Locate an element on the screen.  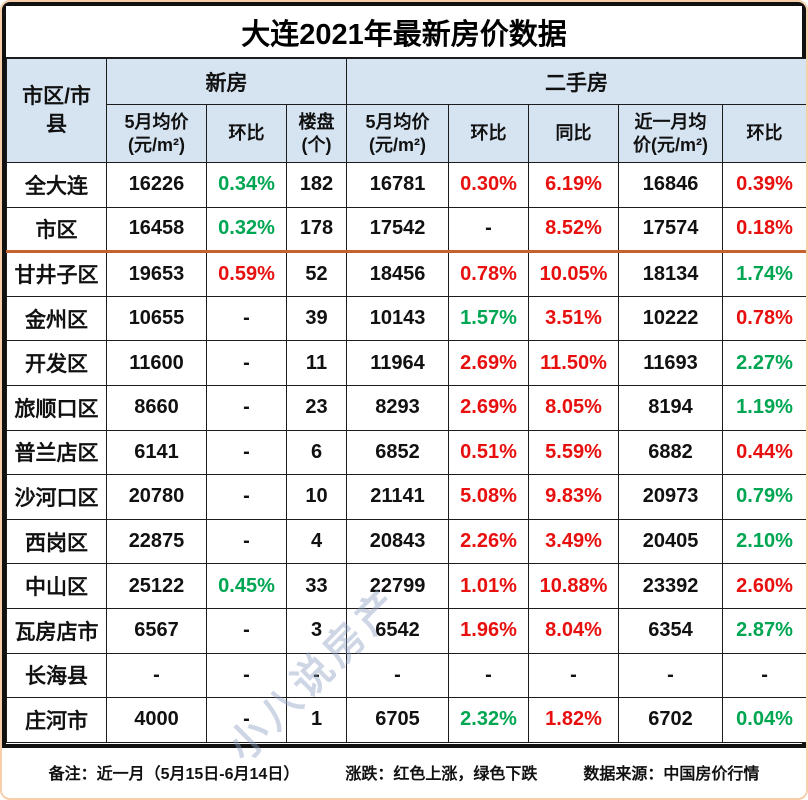
value-cell: 16781 is located at coordinates (398, 185).